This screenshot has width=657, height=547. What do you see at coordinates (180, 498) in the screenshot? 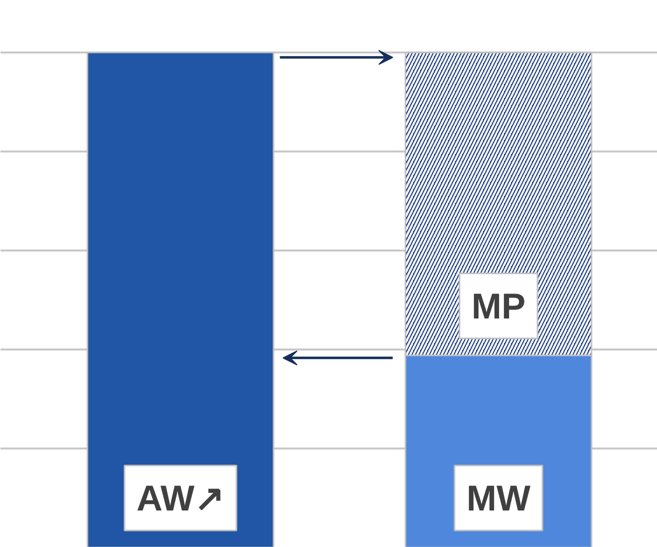
I see `series-label: AW↗` at bounding box center [180, 498].